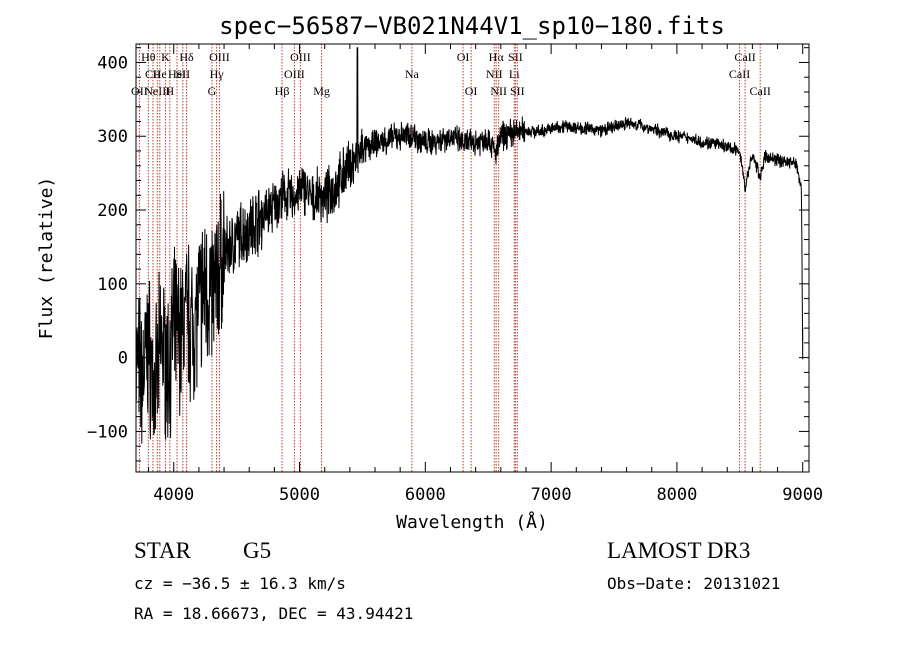 This screenshot has height=649, width=900. I want to click on line-label: Mg, so click(321, 91).